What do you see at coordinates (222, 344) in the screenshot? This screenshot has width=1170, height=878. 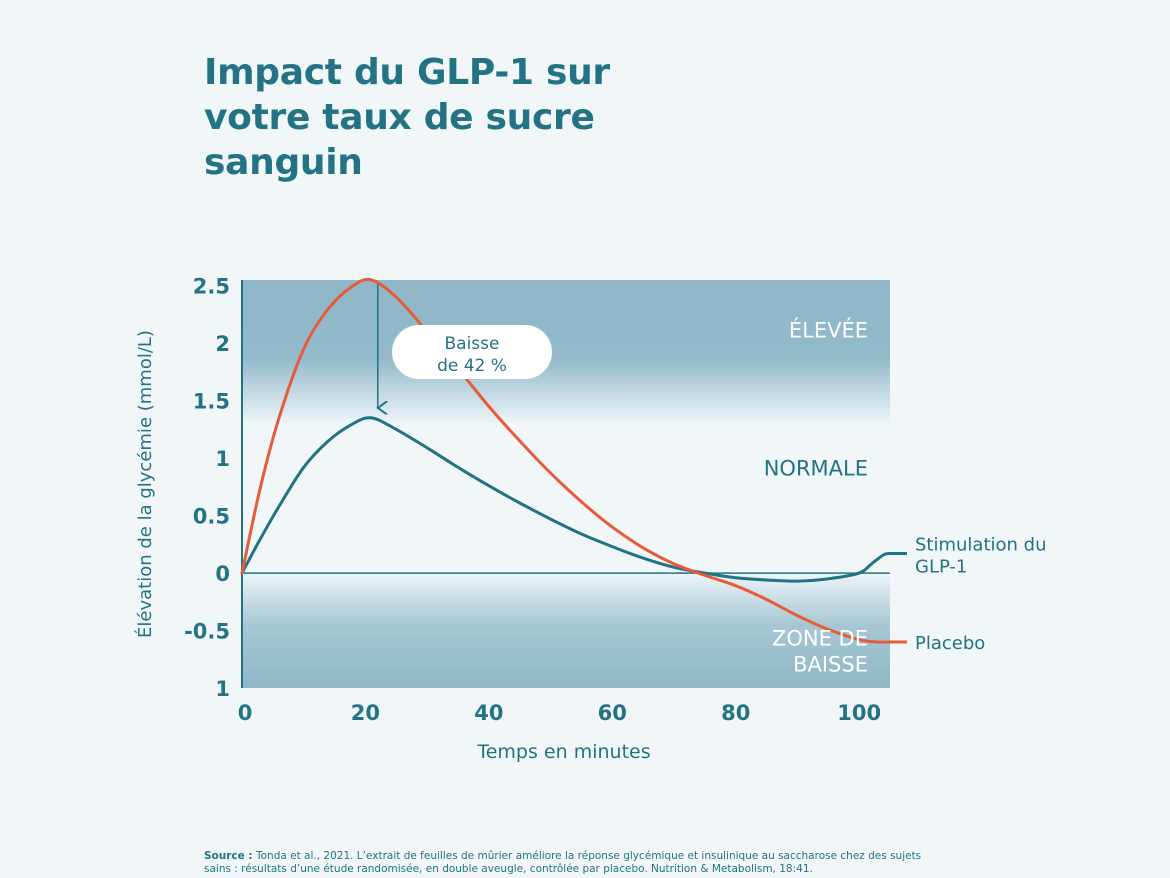 I see `y-tick-label: 2` at bounding box center [222, 344].